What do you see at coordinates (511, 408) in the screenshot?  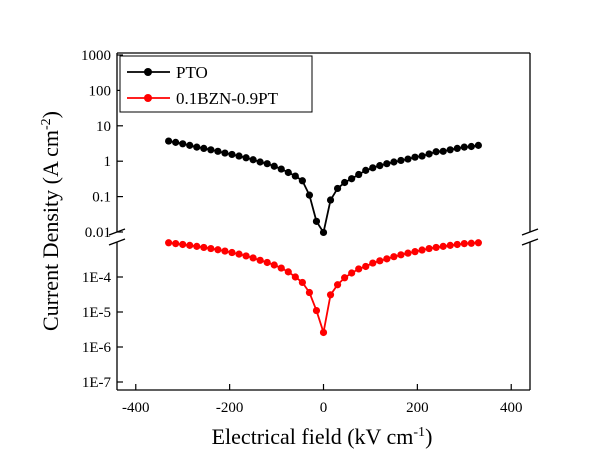 I see `x-tick-label: 400` at bounding box center [511, 408].